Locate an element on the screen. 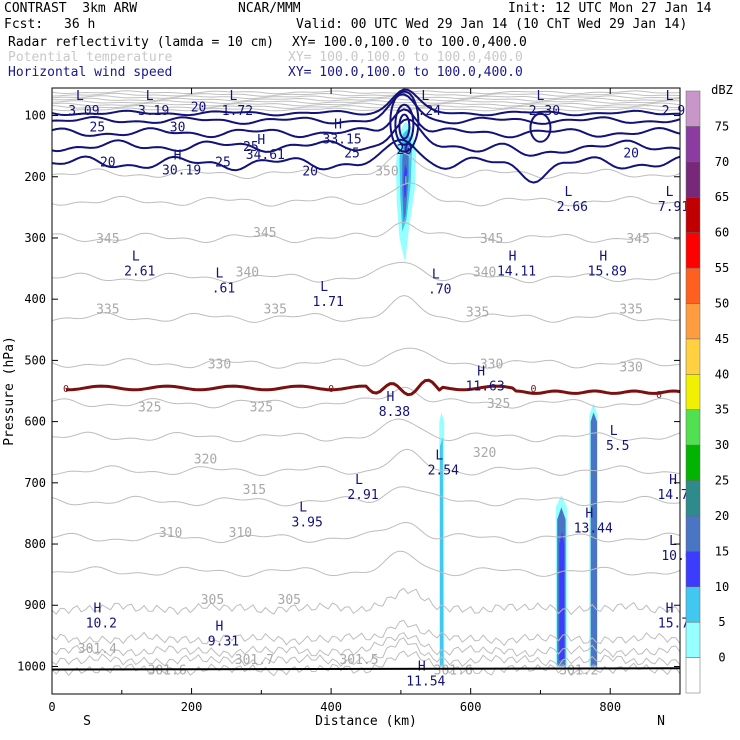 The image size is (740, 740). wind-contours is located at coordinates (366, 136).